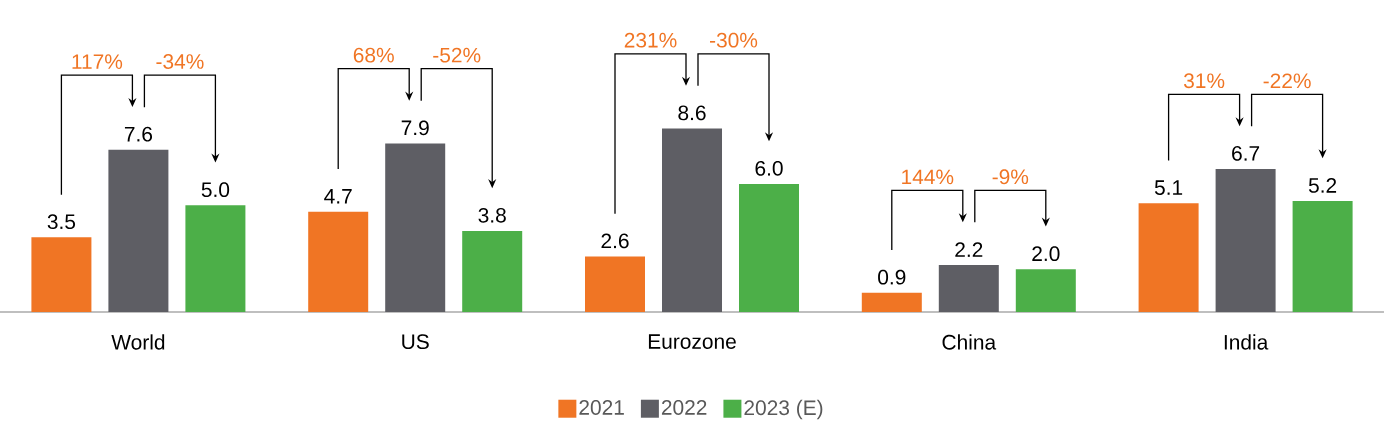 The height and width of the screenshot is (425, 1384). I want to click on x-tick-label: India, so click(1246, 342).